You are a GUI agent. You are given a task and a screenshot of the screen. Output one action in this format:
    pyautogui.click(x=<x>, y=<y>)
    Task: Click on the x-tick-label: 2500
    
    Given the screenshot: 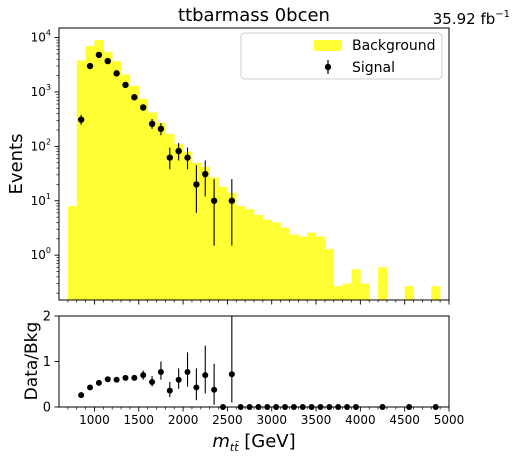 What is the action you would take?
    pyautogui.click(x=227, y=420)
    